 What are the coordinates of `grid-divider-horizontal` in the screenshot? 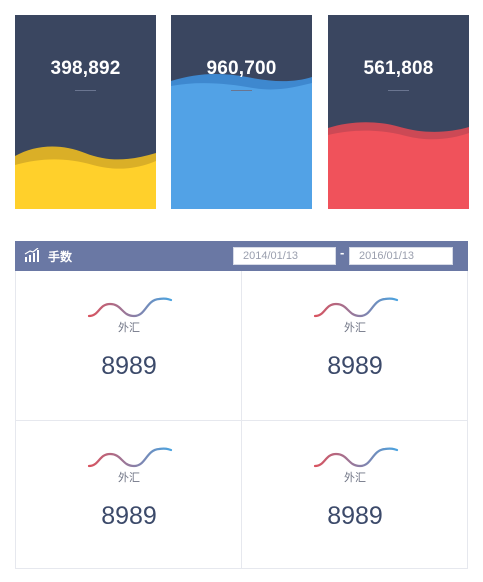 It's located at (241, 420).